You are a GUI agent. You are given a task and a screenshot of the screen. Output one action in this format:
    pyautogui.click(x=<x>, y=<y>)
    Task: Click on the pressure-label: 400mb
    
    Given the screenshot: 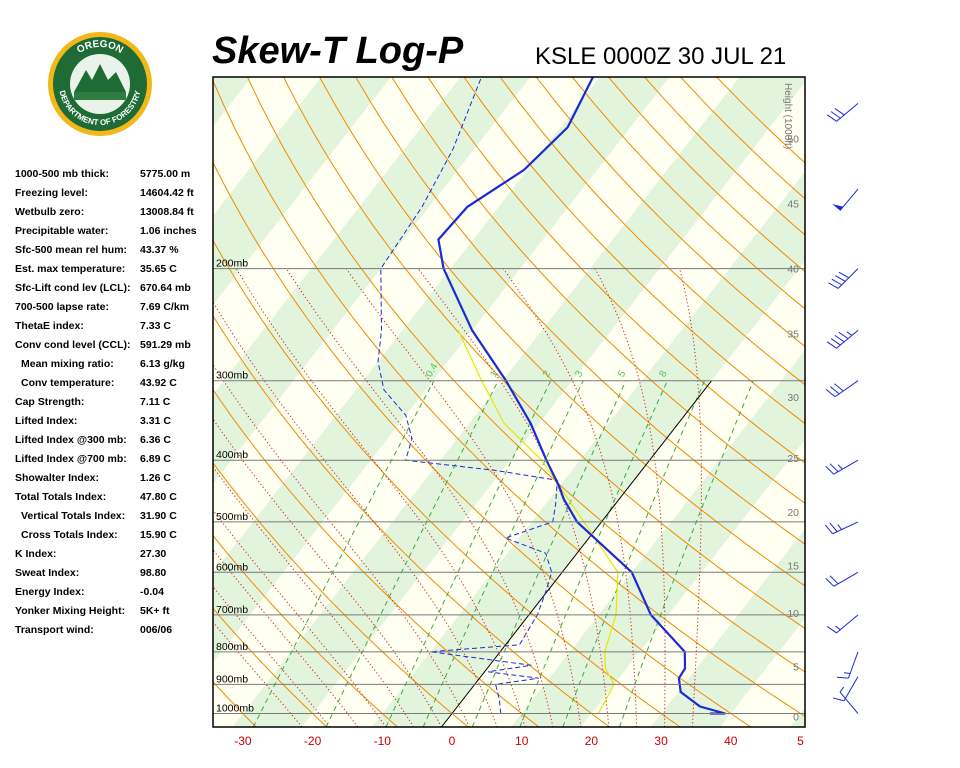 What is the action you would take?
    pyautogui.click(x=232, y=455)
    